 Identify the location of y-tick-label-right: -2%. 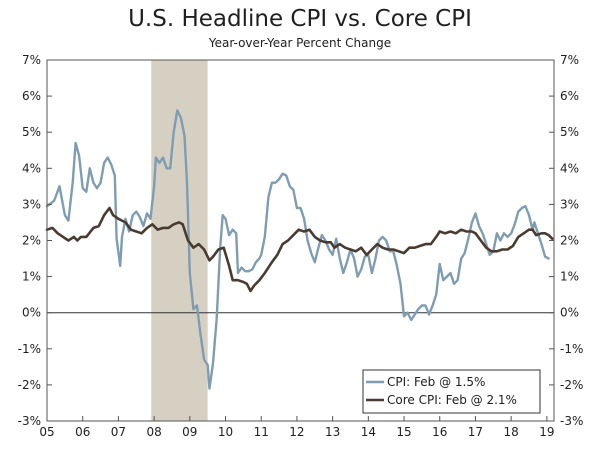
(571, 385).